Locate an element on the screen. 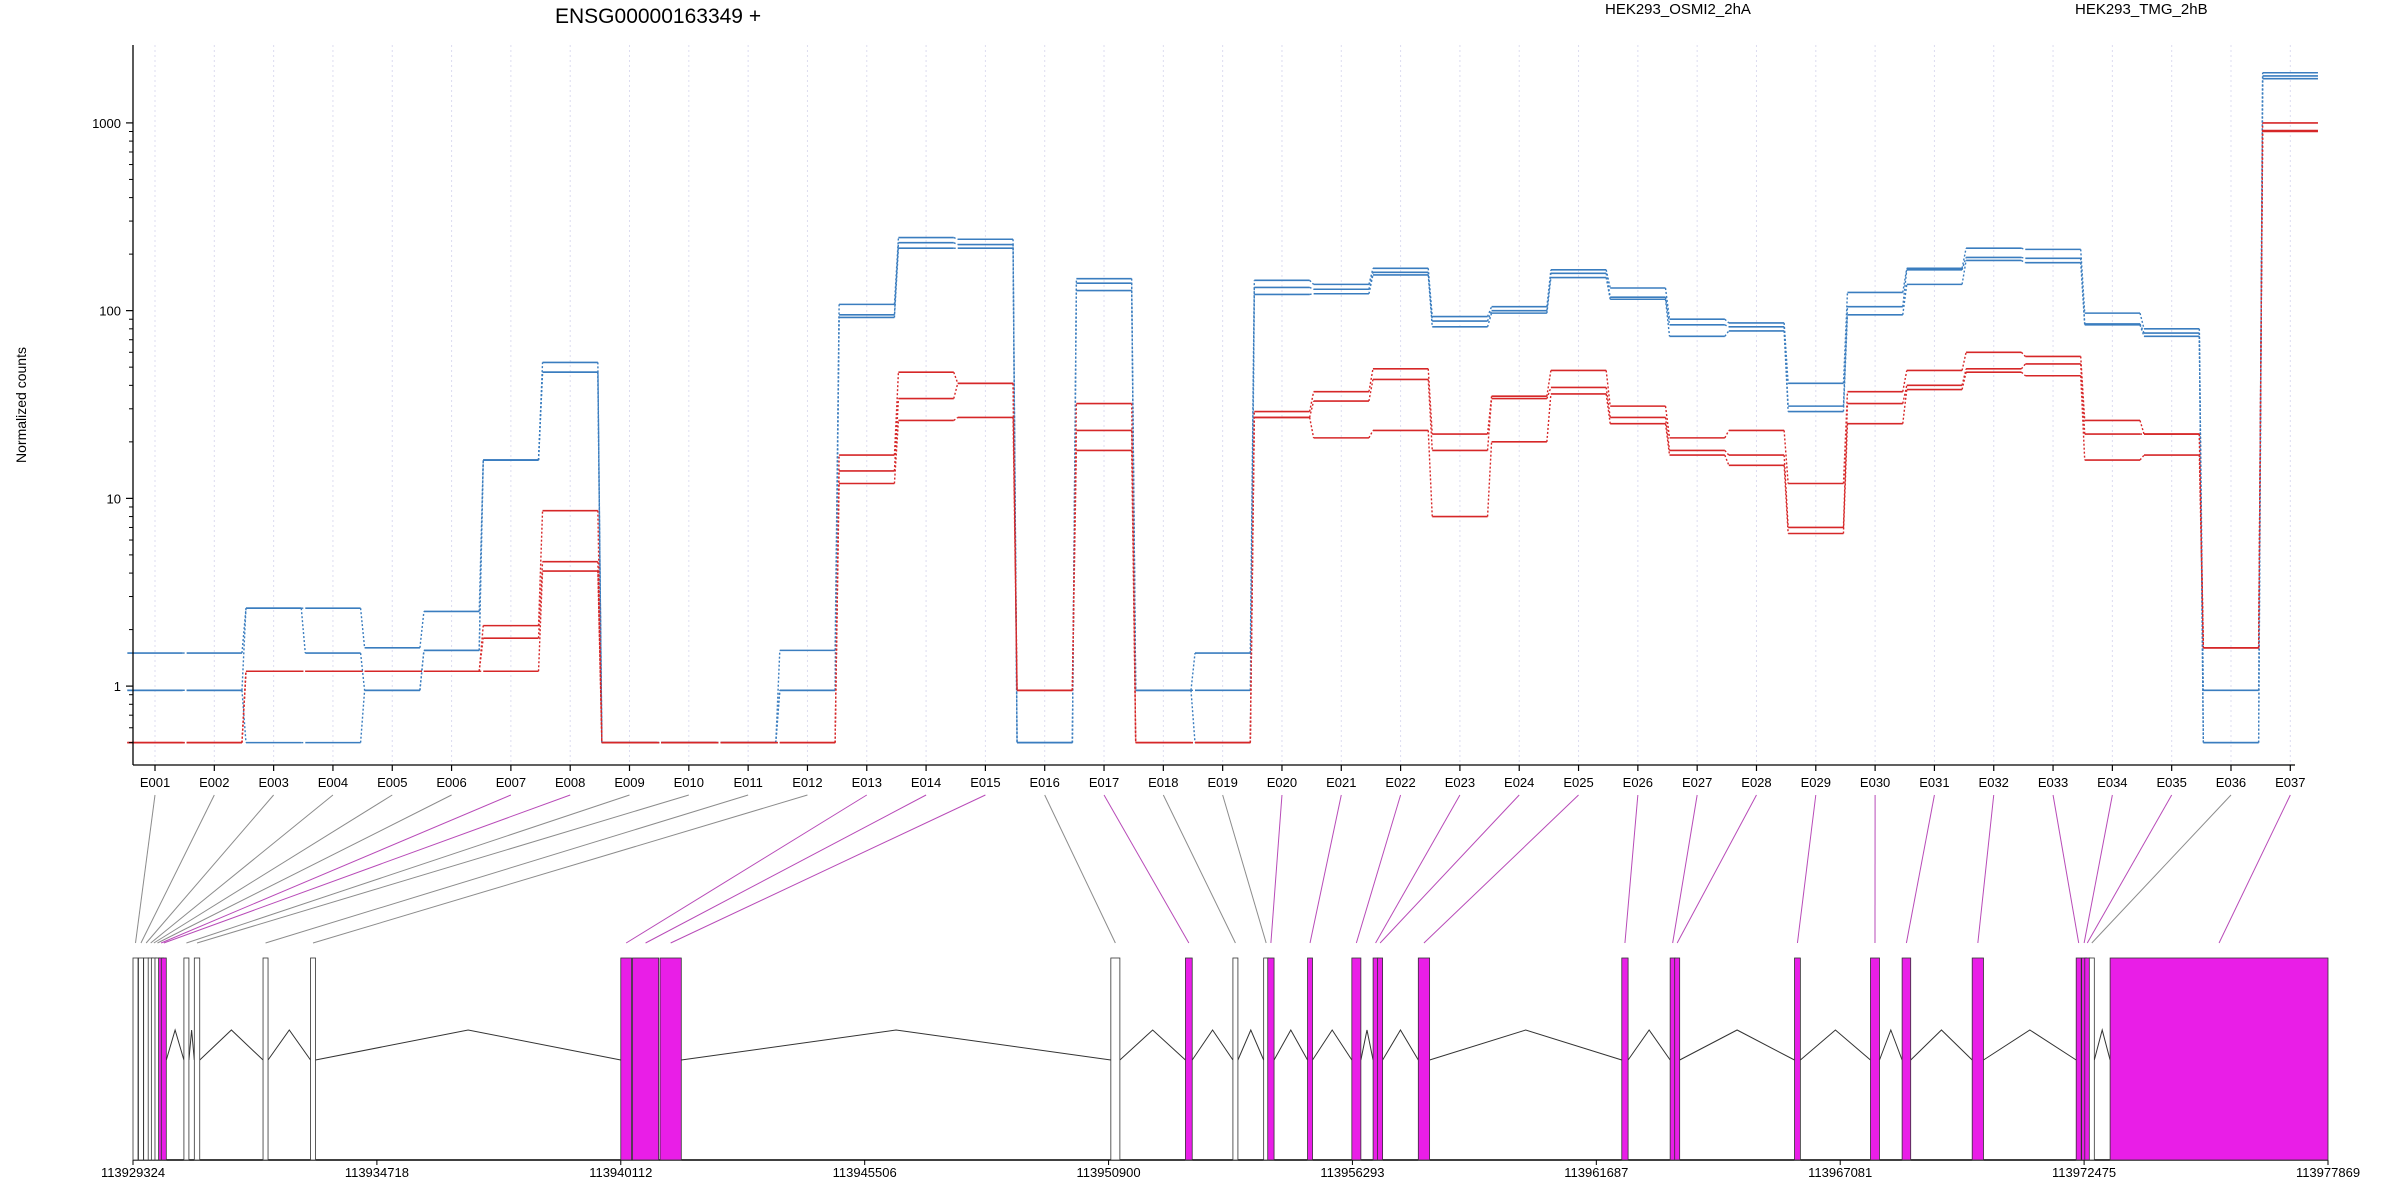 This screenshot has height=1200, width=2400. exon-box-e008 is located at coordinates (163, 1059).